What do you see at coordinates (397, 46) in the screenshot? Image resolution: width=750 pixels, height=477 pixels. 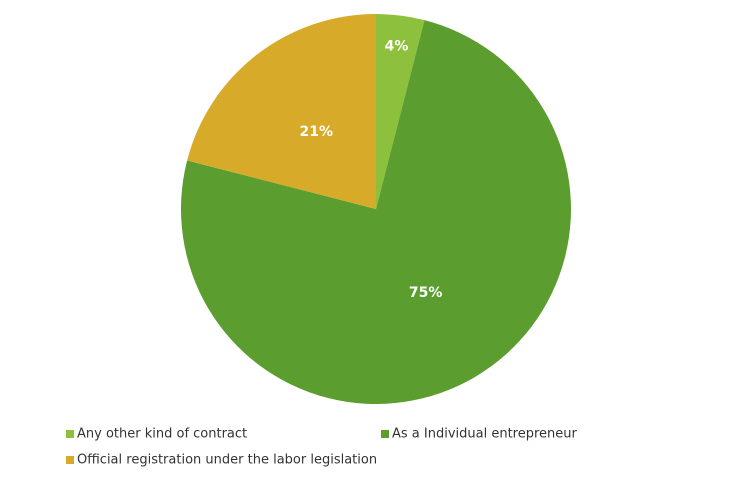 I see `value-label: 4%` at bounding box center [397, 46].